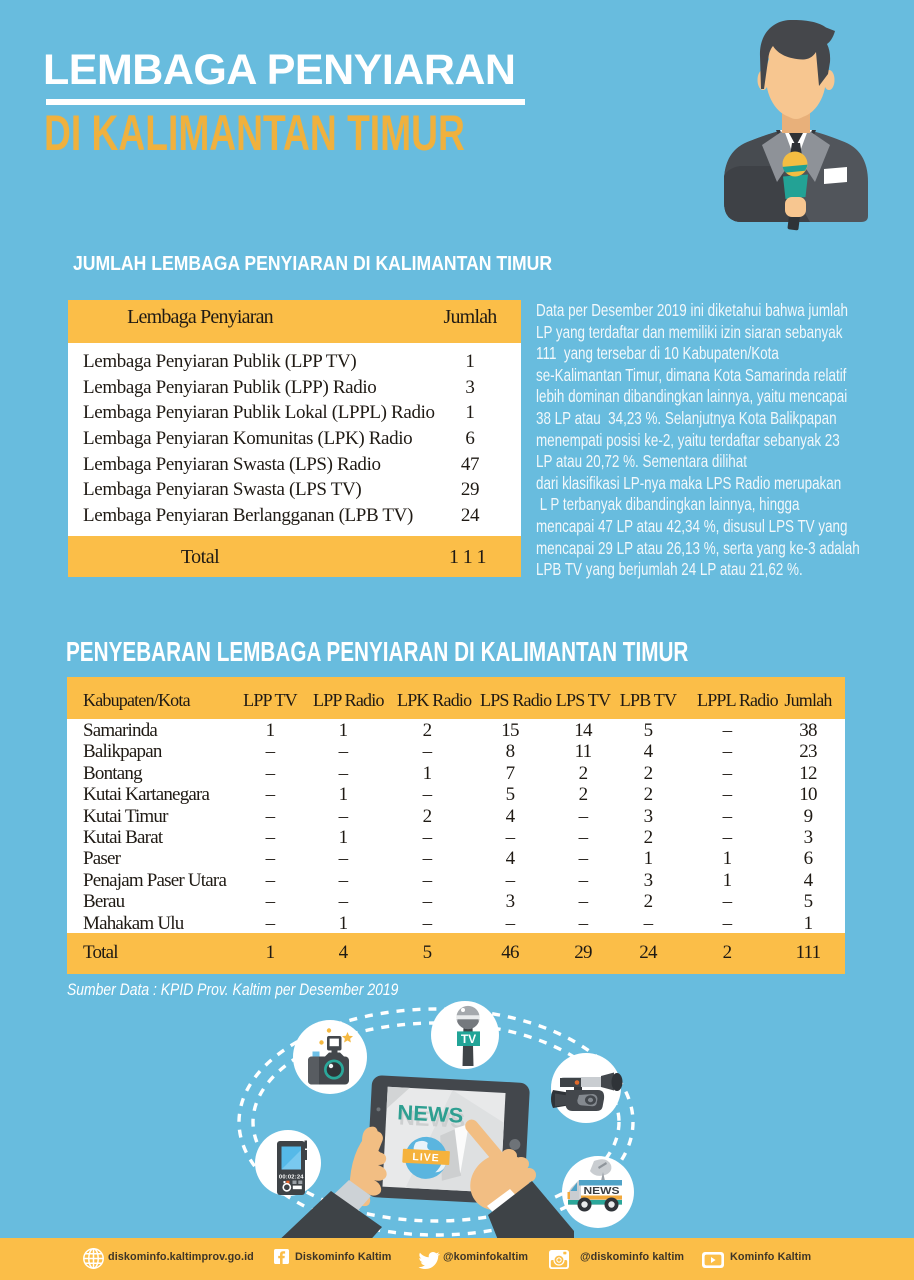 The image size is (914, 1280). Describe the element at coordinates (291, 1178) in the screenshot. I see `svg-text: 00:02:24` at that location.